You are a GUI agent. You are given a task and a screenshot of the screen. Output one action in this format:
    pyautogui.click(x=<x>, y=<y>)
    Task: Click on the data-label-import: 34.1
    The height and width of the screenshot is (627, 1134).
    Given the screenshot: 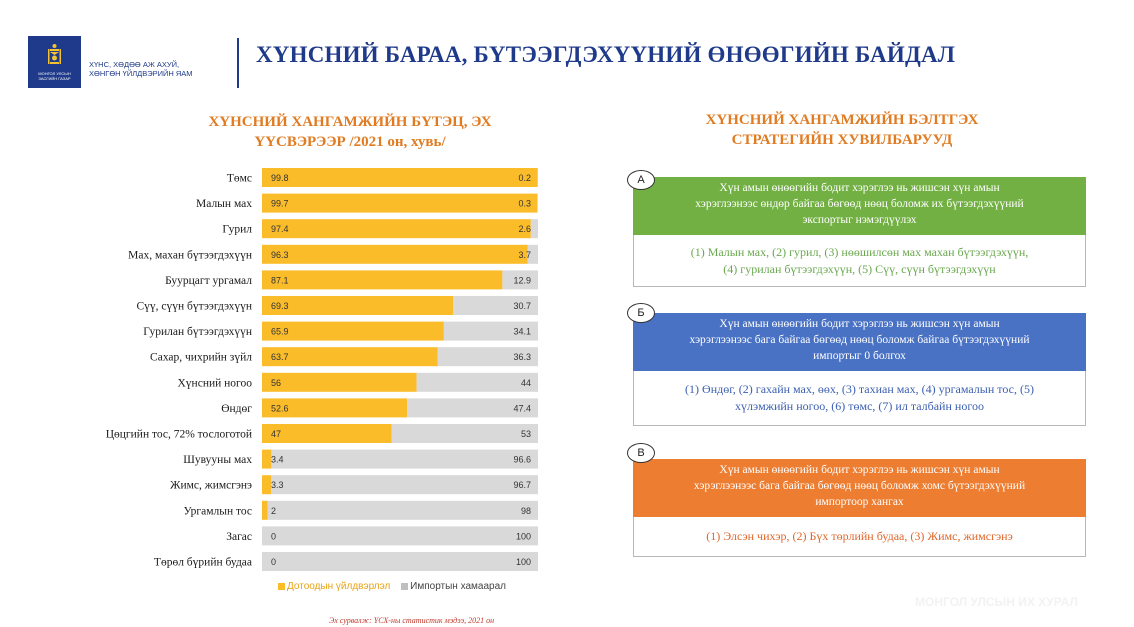 What is the action you would take?
    pyautogui.click(x=522, y=332)
    